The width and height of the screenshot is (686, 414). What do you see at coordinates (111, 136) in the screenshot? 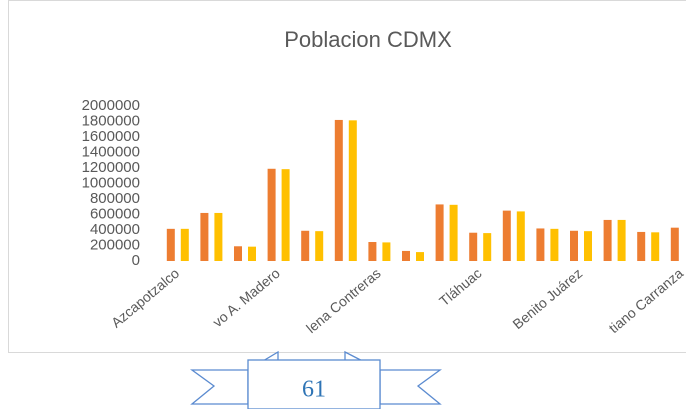
I see `y-tick-label: 1600000` at bounding box center [111, 136].